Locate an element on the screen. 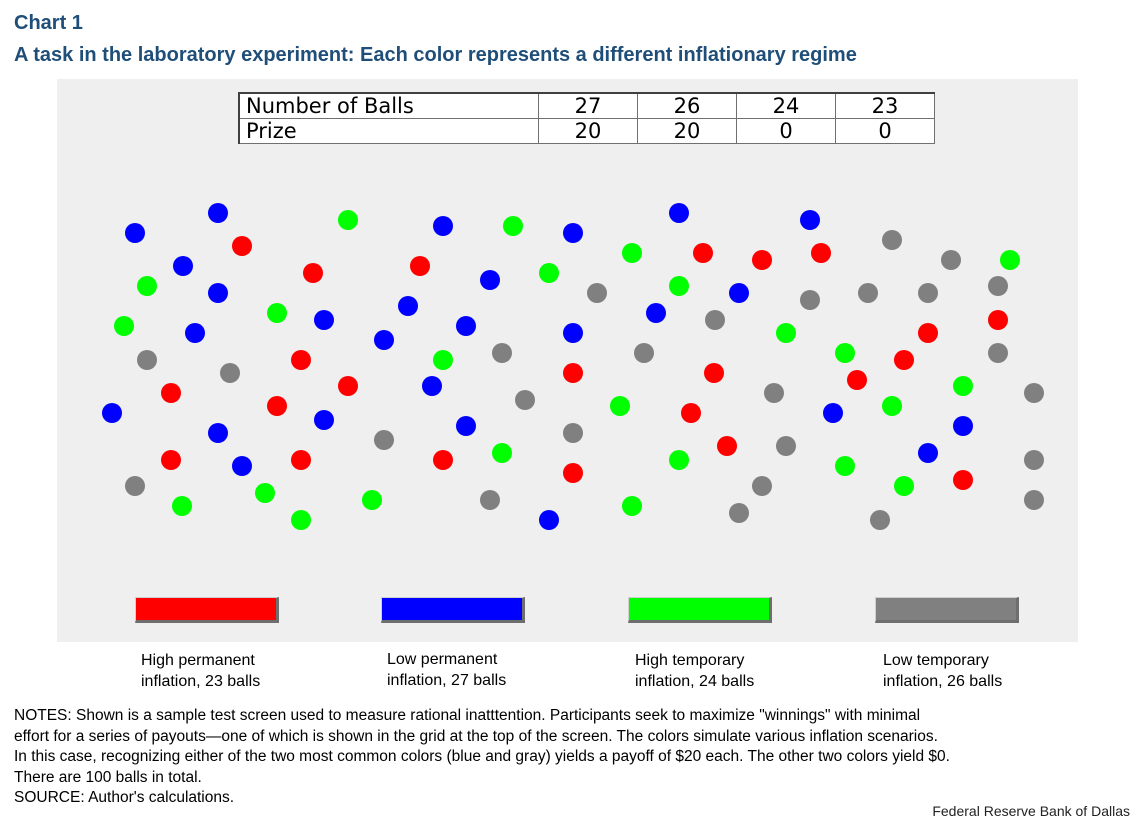  legend-line: inflation, 27 balls is located at coordinates (447, 680).